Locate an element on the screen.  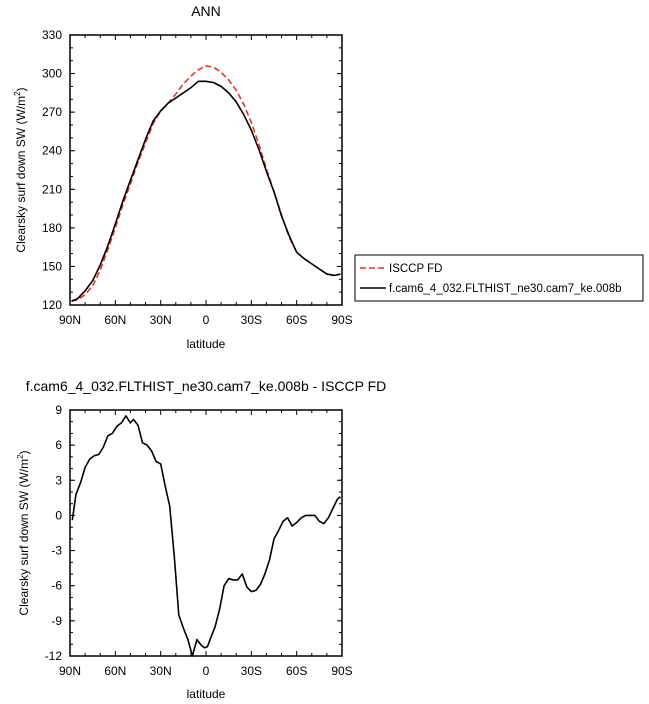
top-y-tick-label: 150 is located at coordinates (52, 266).